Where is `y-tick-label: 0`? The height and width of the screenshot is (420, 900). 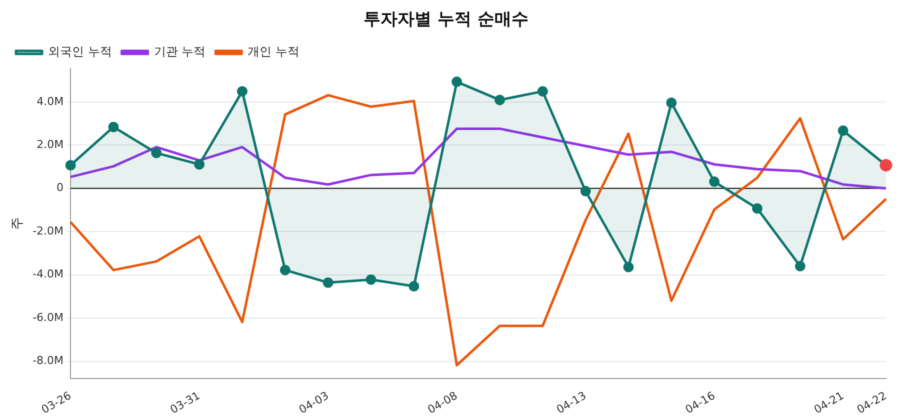
y-tick-label: 0 is located at coordinates (60, 187).